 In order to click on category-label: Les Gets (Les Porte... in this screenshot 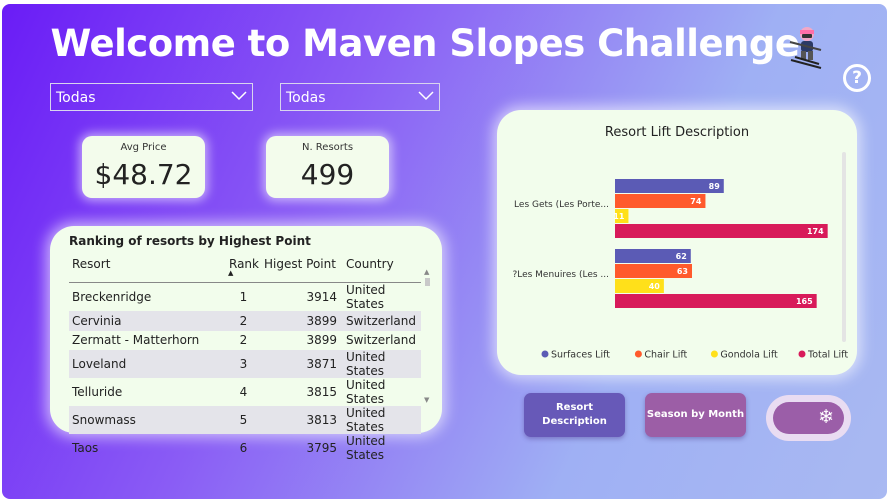, I will do `click(561, 205)`.